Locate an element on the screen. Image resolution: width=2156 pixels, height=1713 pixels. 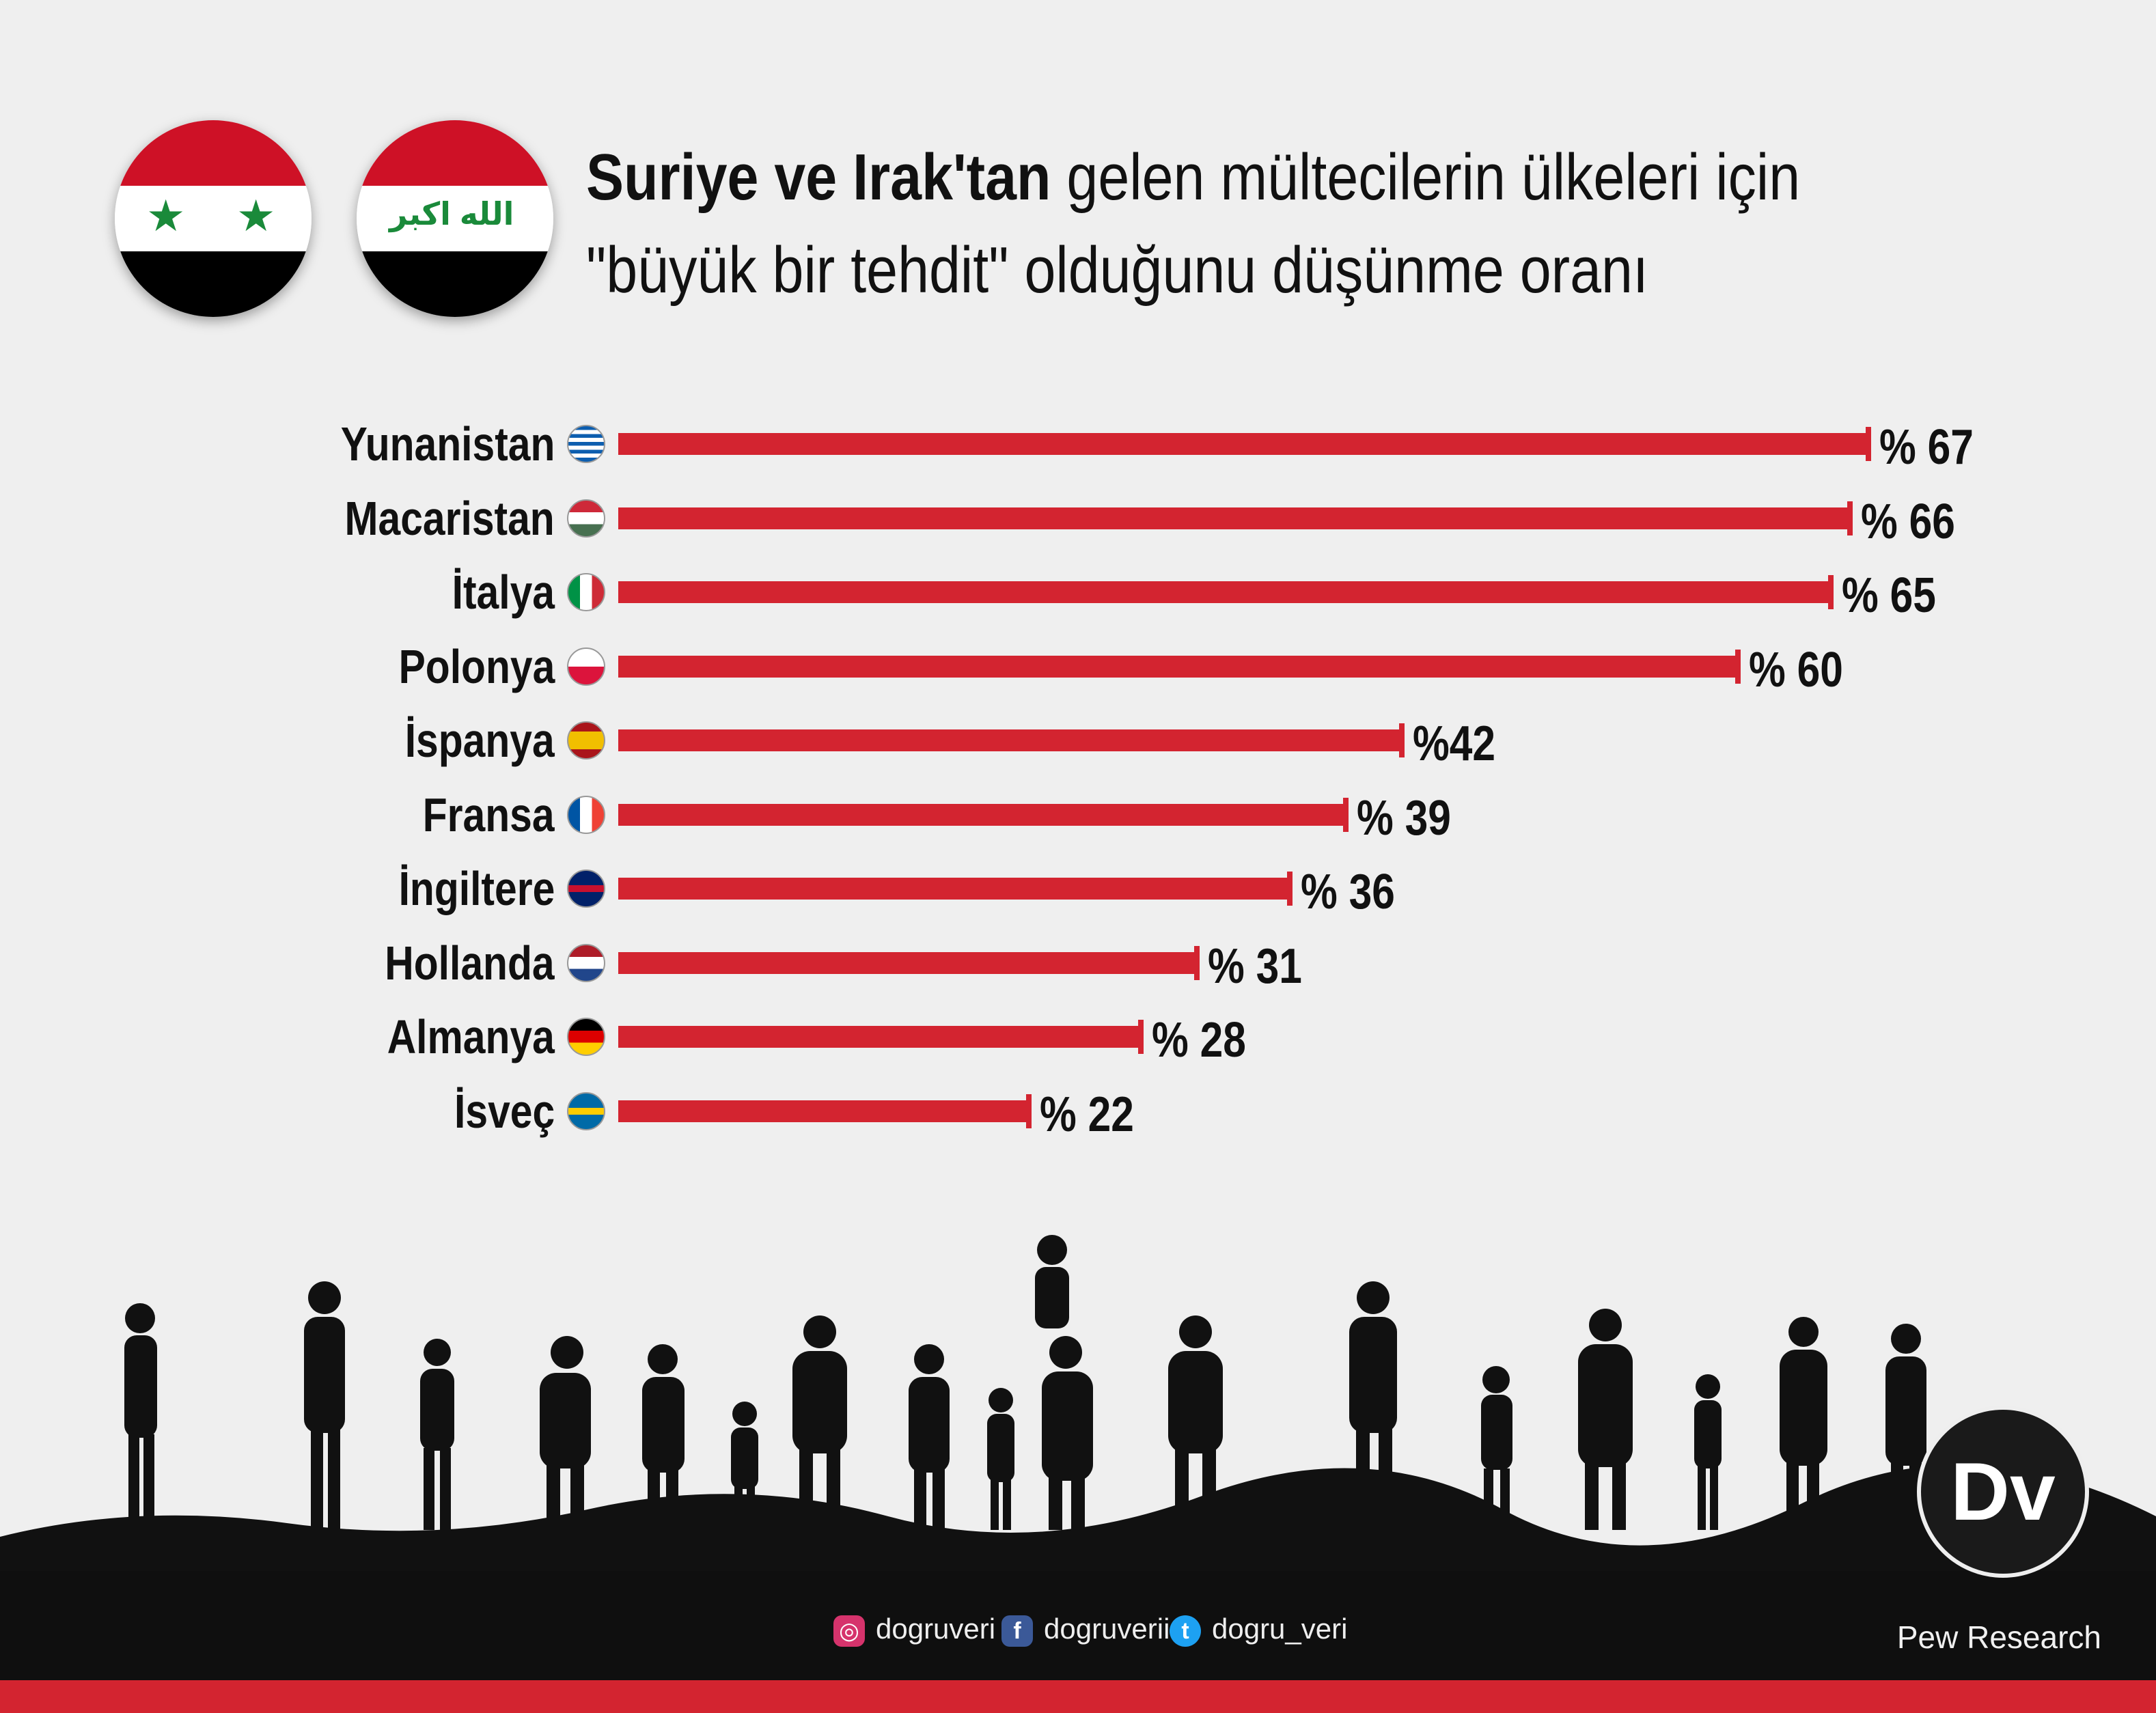
instagram-icon: ◎ is located at coordinates (849, 1631).